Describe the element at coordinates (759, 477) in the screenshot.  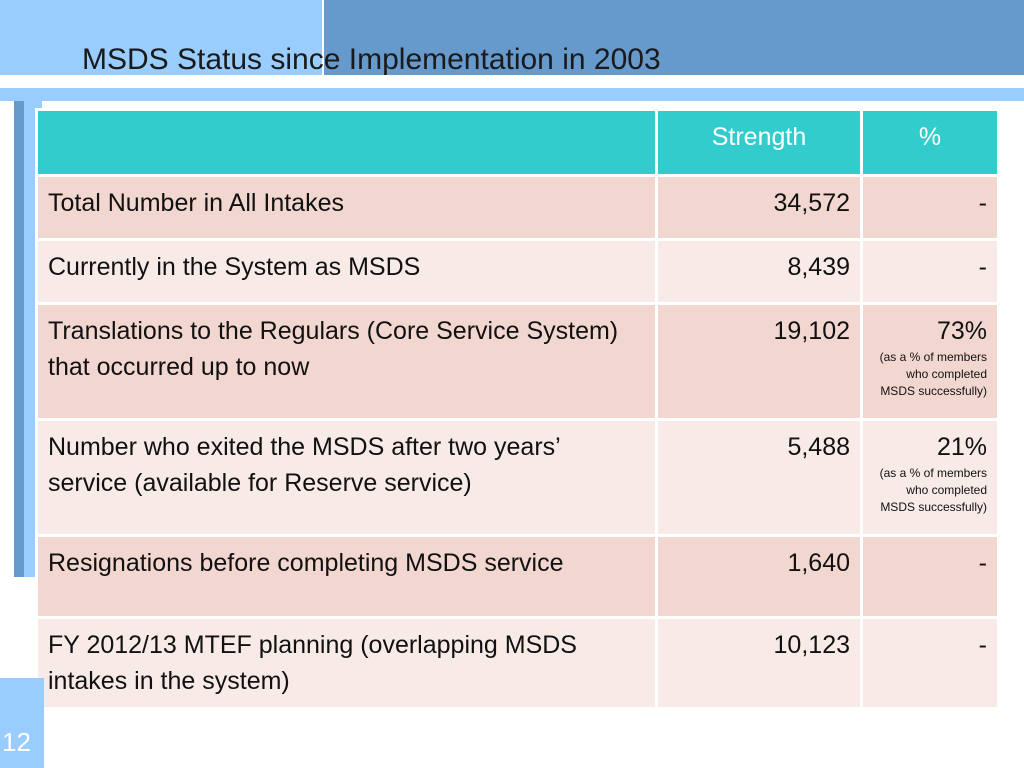
I see `row-strength: 5,488` at that location.